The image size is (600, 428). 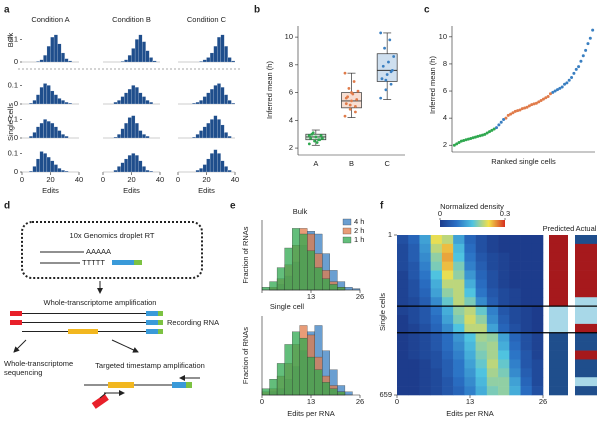 What do you see at coordinates (385, 394) in the screenshot?
I see `y-tick-label: 659` at bounding box center [385, 394].